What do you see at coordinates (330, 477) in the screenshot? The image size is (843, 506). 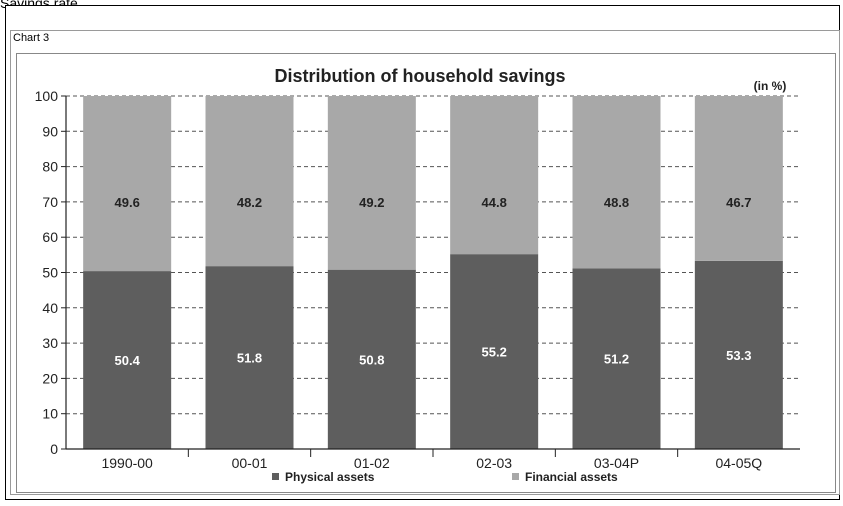 I see `legend-label-physical-assets: Physical assets` at bounding box center [330, 477].